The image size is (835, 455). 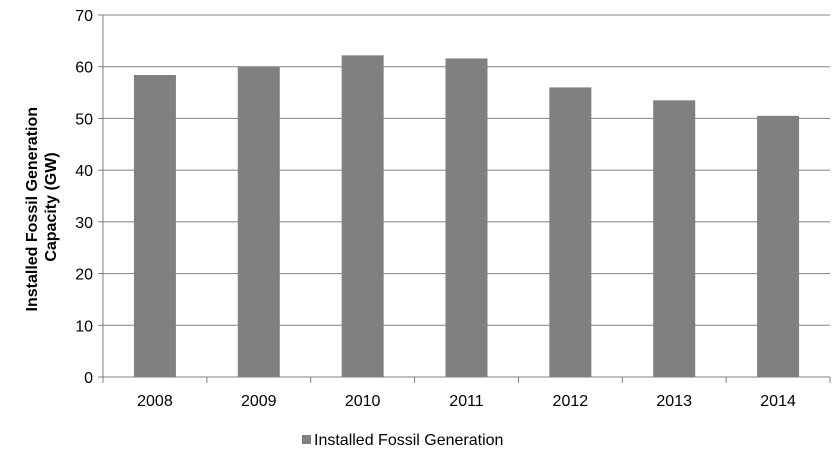 I want to click on y-tick-label: 60, so click(x=84, y=68).